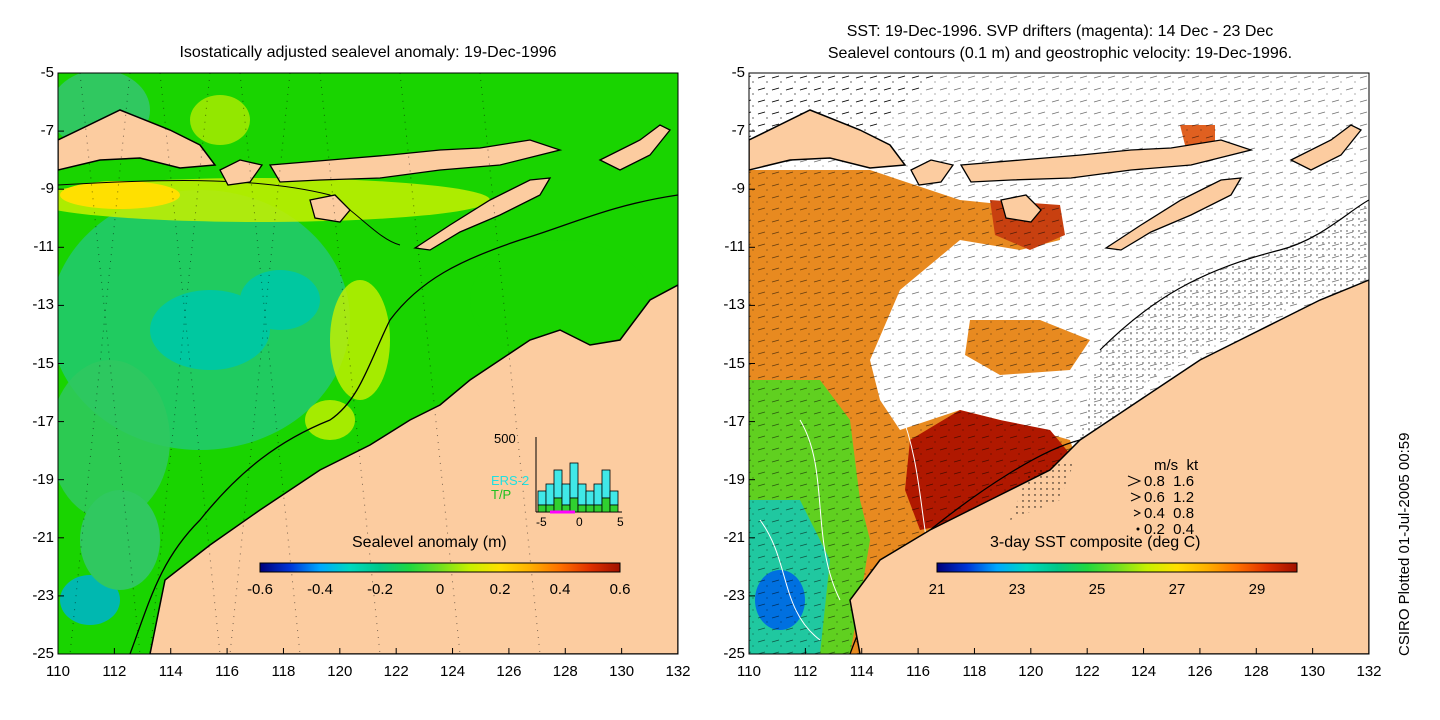 This screenshot has height=720, width=1440. I want to click on right-xtick-label: 132, so click(1369, 671).